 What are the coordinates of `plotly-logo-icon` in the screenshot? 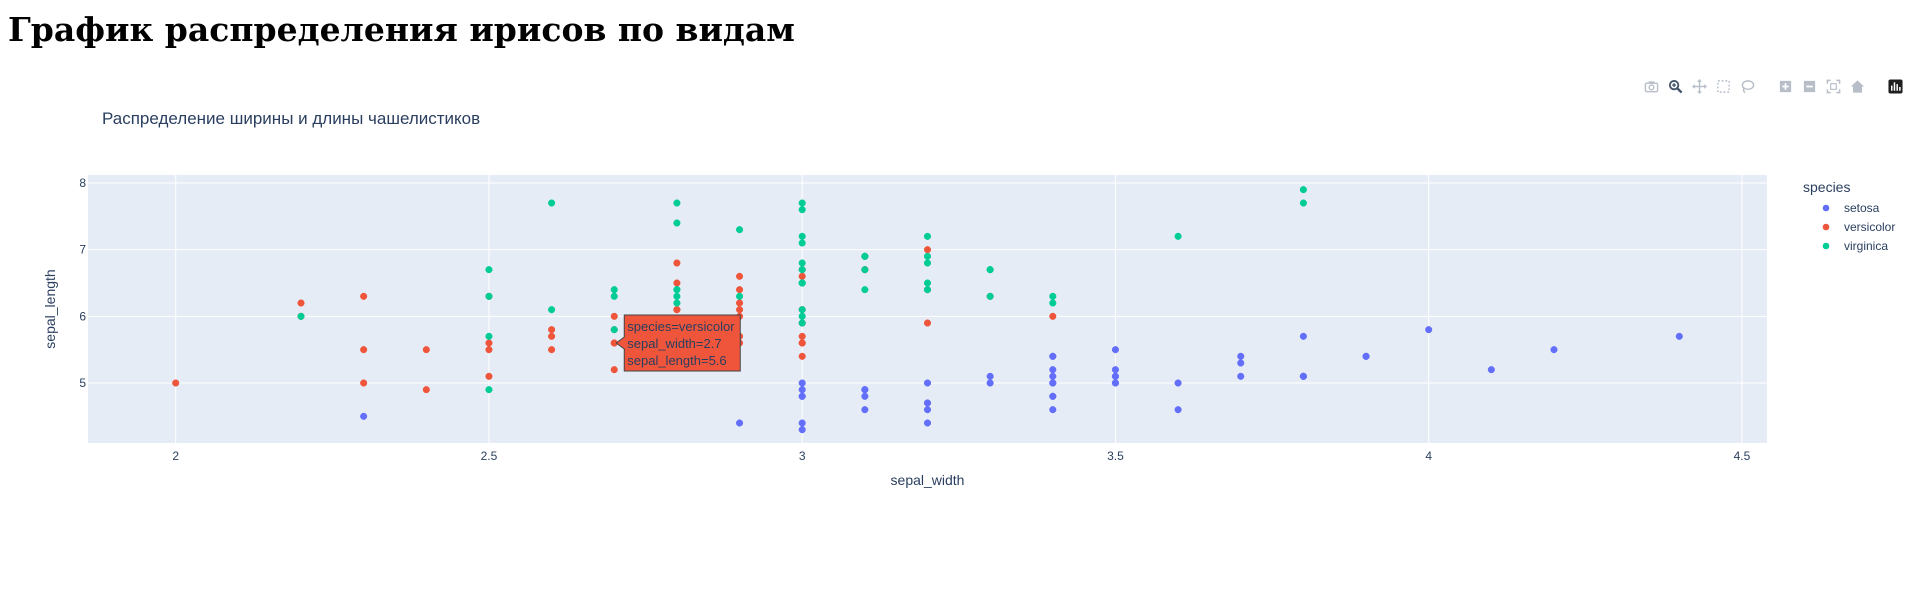 It's located at (1895, 86).